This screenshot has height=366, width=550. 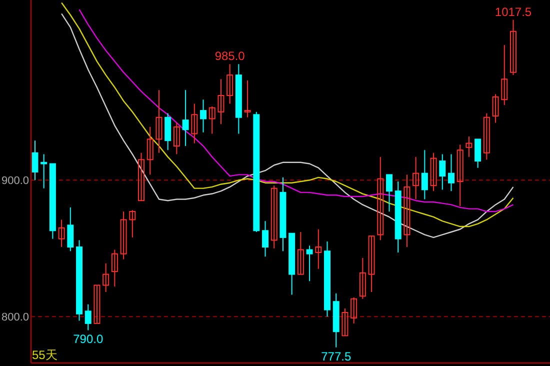 I want to click on annotation: 790.0, so click(x=88, y=339).